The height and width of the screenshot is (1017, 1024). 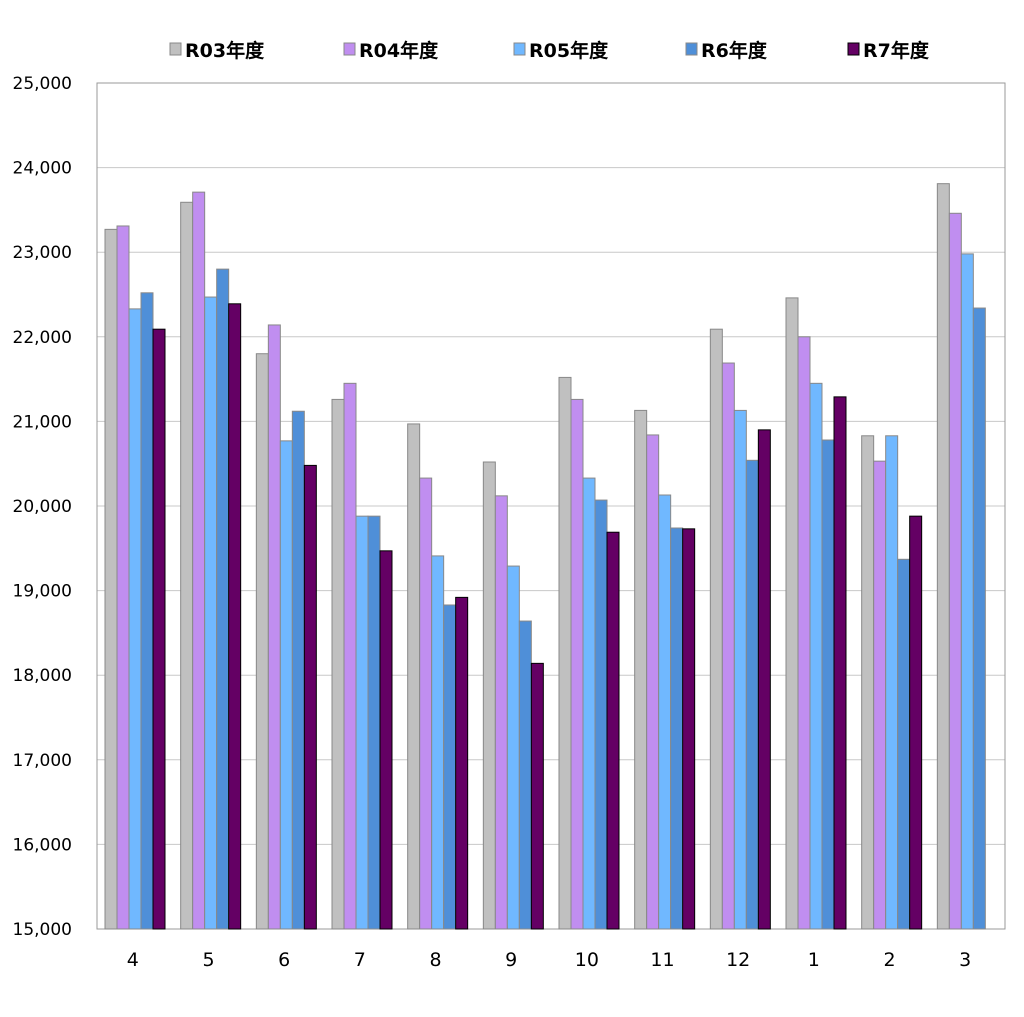 What do you see at coordinates (310, 697) in the screenshot?
I see `bar-R7年度-6` at bounding box center [310, 697].